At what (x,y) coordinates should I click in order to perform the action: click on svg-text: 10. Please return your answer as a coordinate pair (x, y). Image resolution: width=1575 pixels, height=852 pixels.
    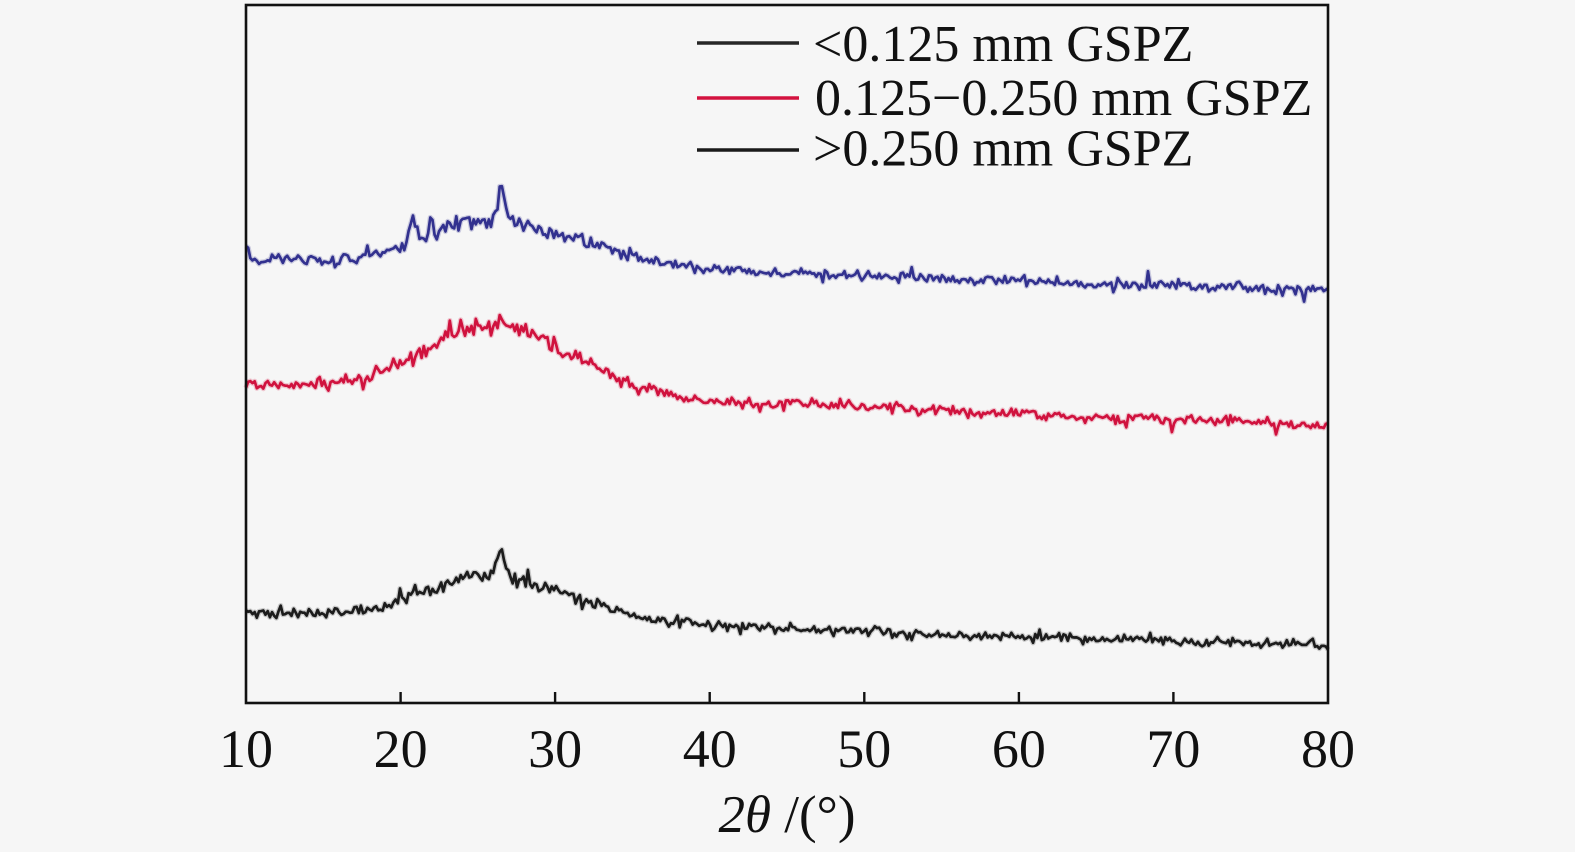
    Looking at the image, I should click on (246, 749).